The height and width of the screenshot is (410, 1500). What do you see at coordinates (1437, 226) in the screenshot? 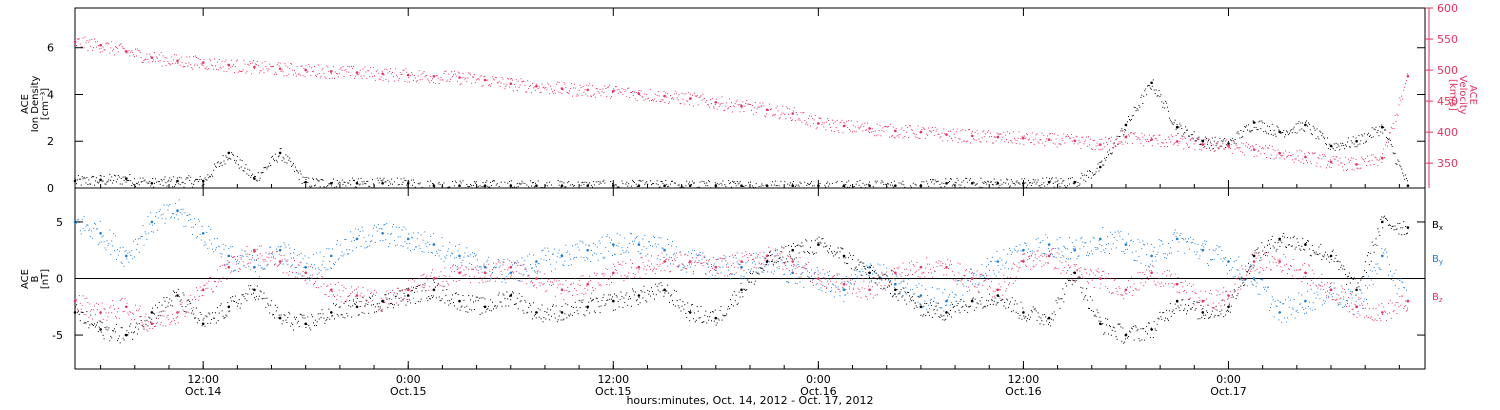
I see `legend-bx: Bx` at bounding box center [1437, 226].